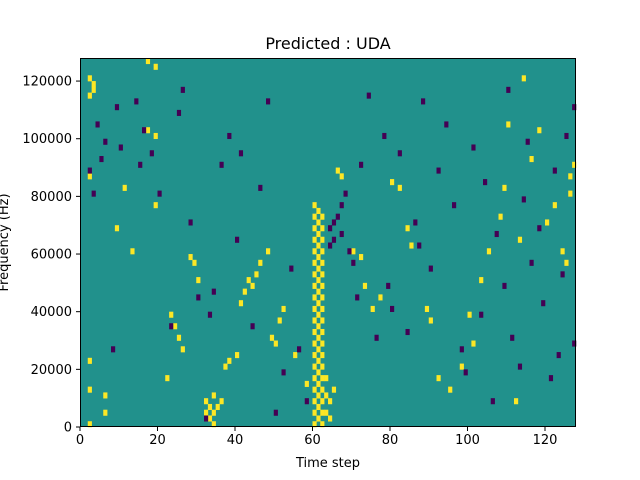 This screenshot has height=480, width=640. I want to click on chart-title: Predicted : UDA, so click(327, 43).